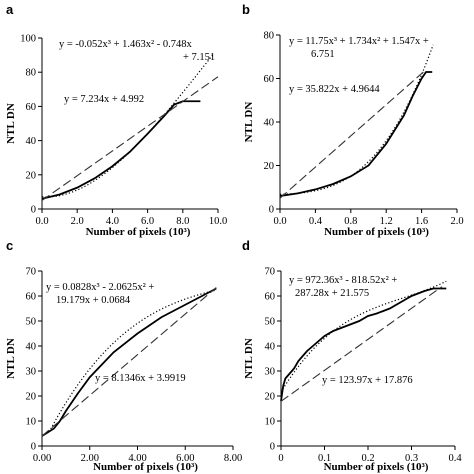 The height and width of the screenshot is (474, 474). What do you see at coordinates (350, 221) in the screenshot?
I see `x-tick-label: 0.8` at bounding box center [350, 221].